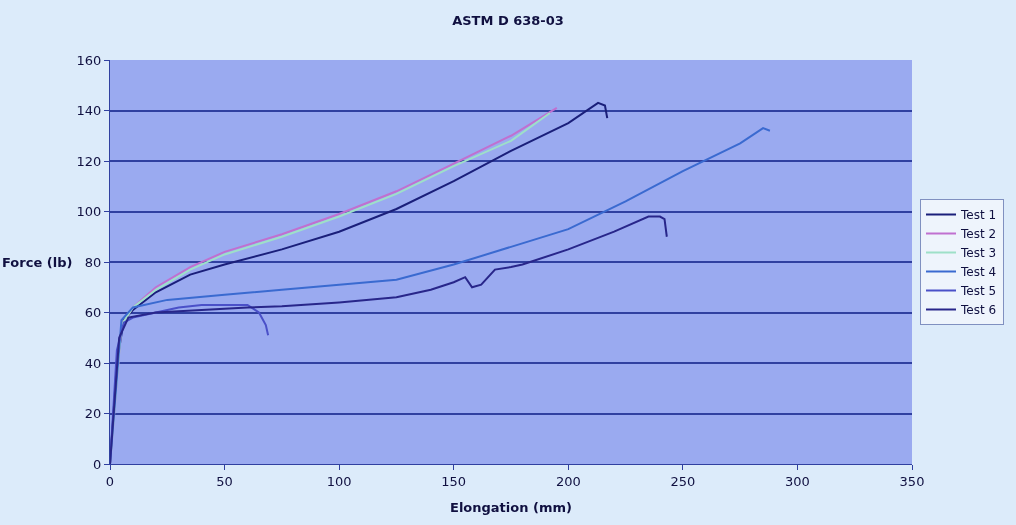 The width and height of the screenshot is (1016, 525). Describe the element at coordinates (93, 262) in the screenshot. I see `y-tick-label: 80` at that location.